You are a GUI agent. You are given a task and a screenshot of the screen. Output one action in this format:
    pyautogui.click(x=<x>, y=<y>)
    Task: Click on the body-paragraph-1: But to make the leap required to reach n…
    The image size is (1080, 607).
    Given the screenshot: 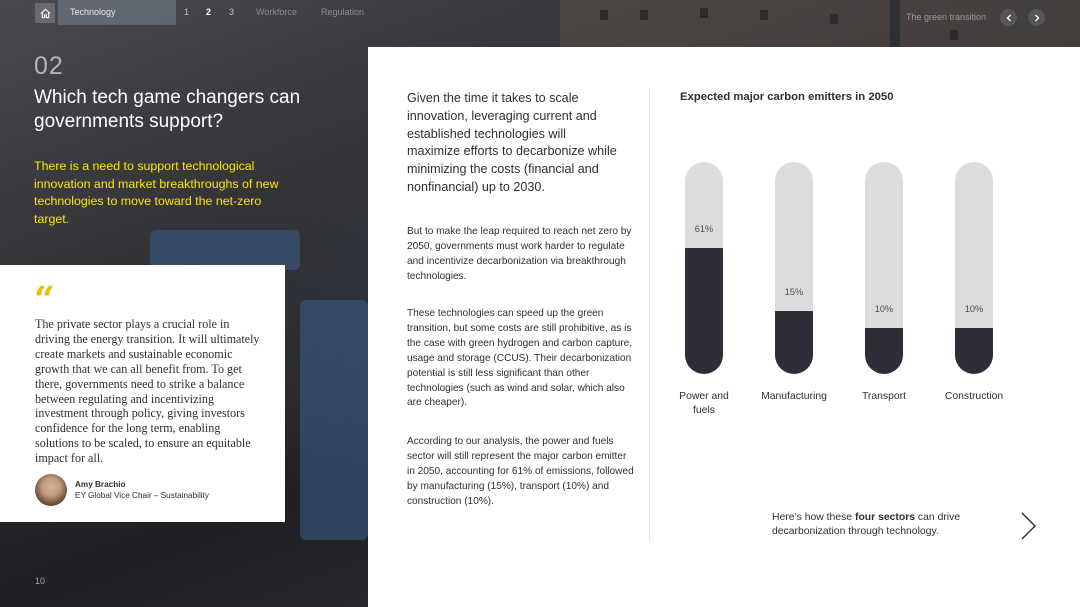 What is the action you would take?
    pyautogui.click(x=519, y=254)
    